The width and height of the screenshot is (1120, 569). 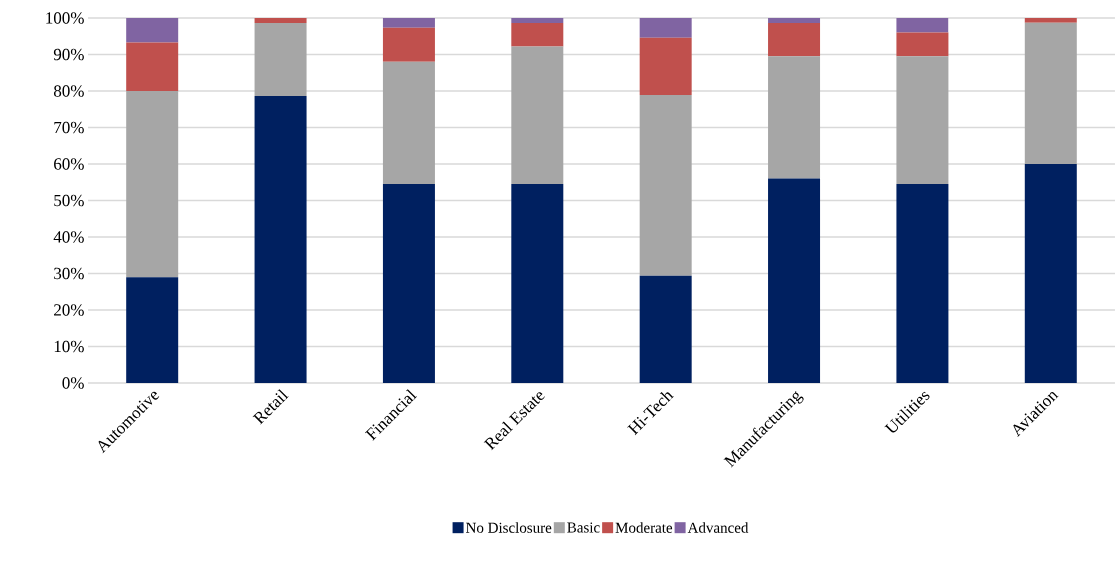 I want to click on y-tick-label: 30%, so click(x=69, y=273).